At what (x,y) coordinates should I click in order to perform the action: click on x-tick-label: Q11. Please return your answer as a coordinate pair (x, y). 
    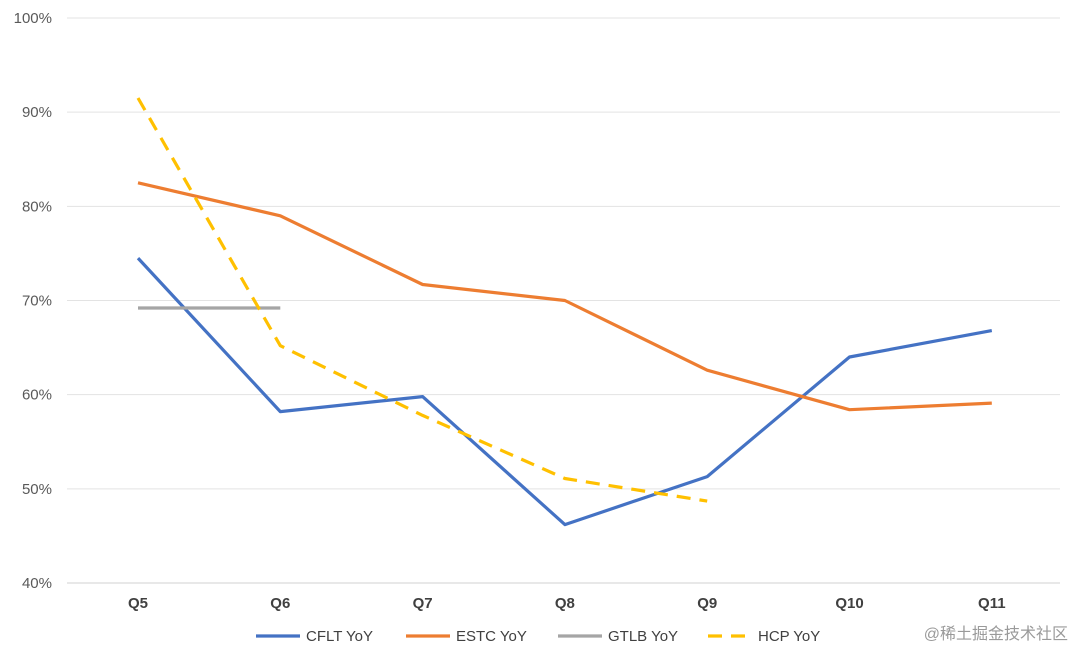
    Looking at the image, I should click on (992, 603).